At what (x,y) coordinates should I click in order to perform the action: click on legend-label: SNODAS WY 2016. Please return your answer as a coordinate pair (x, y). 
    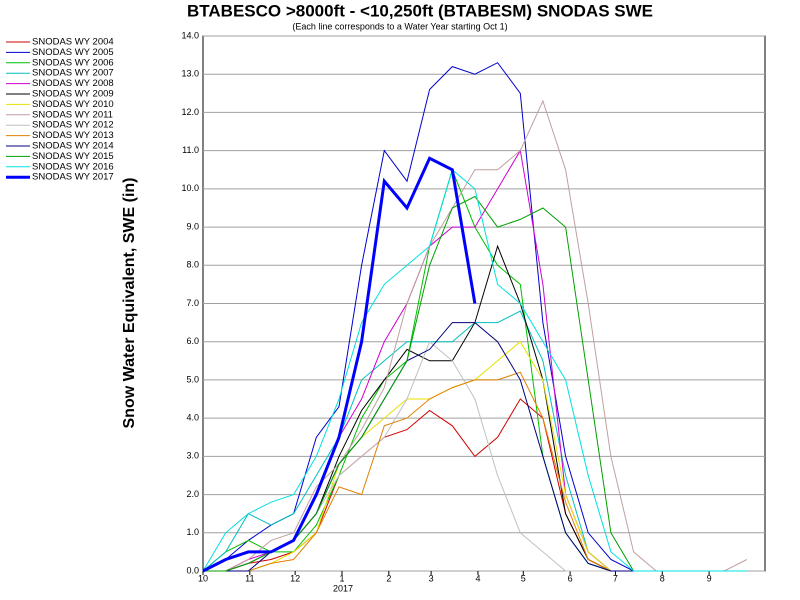
    Looking at the image, I should click on (73, 166).